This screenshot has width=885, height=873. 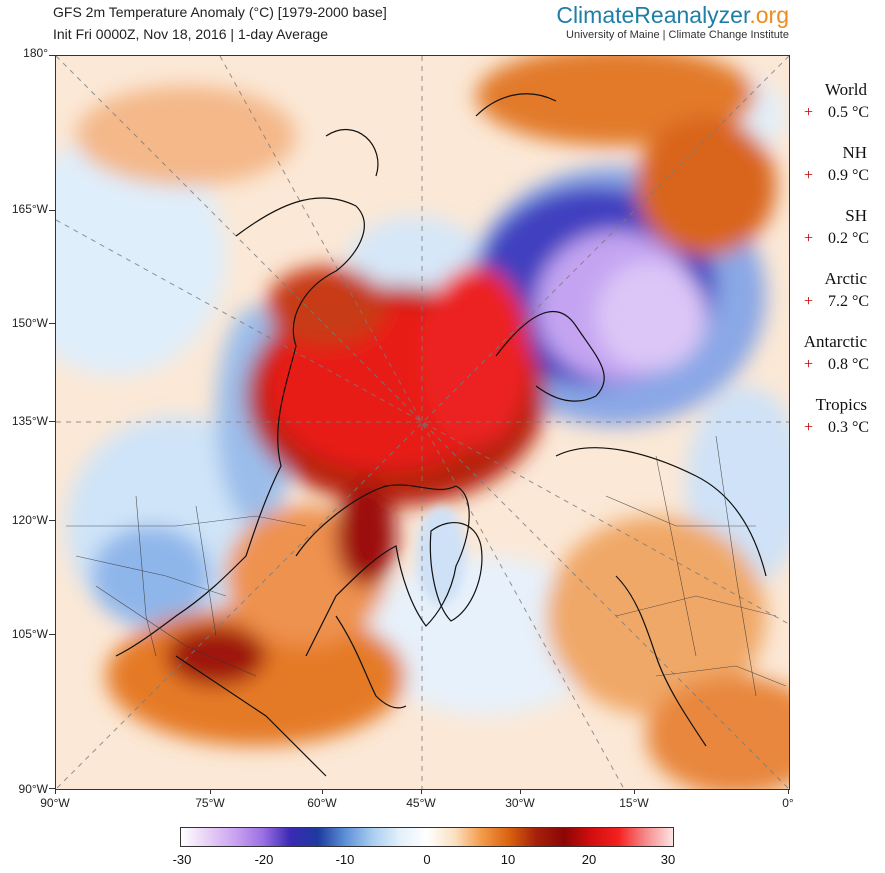 I want to click on stat-nh: NH + 0.9 °C, so click(x=840, y=174).